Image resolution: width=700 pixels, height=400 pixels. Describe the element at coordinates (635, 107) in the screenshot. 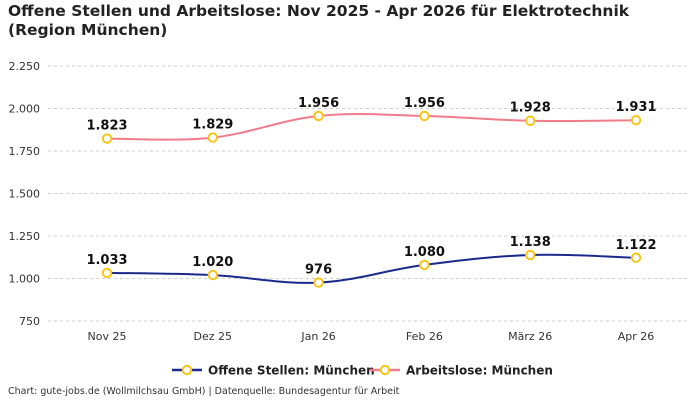

I see `data-label: 1.931` at that location.